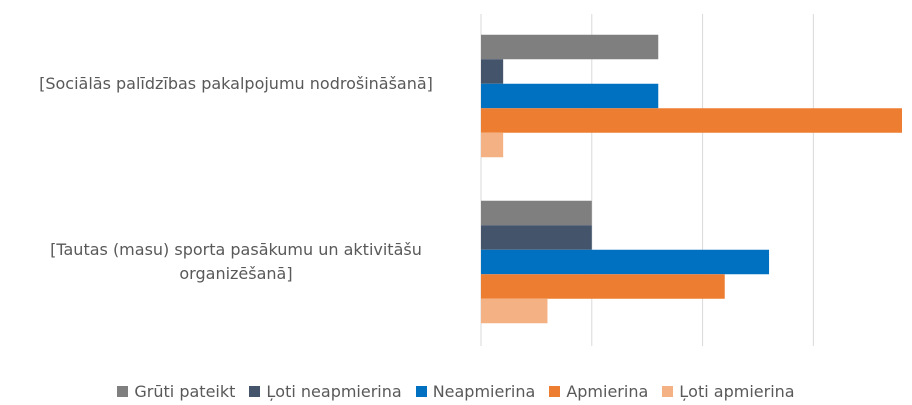 This screenshot has width=912, height=405. What do you see at coordinates (737, 391) in the screenshot?
I see `legend-label: Ļoti apmierina` at bounding box center [737, 391].